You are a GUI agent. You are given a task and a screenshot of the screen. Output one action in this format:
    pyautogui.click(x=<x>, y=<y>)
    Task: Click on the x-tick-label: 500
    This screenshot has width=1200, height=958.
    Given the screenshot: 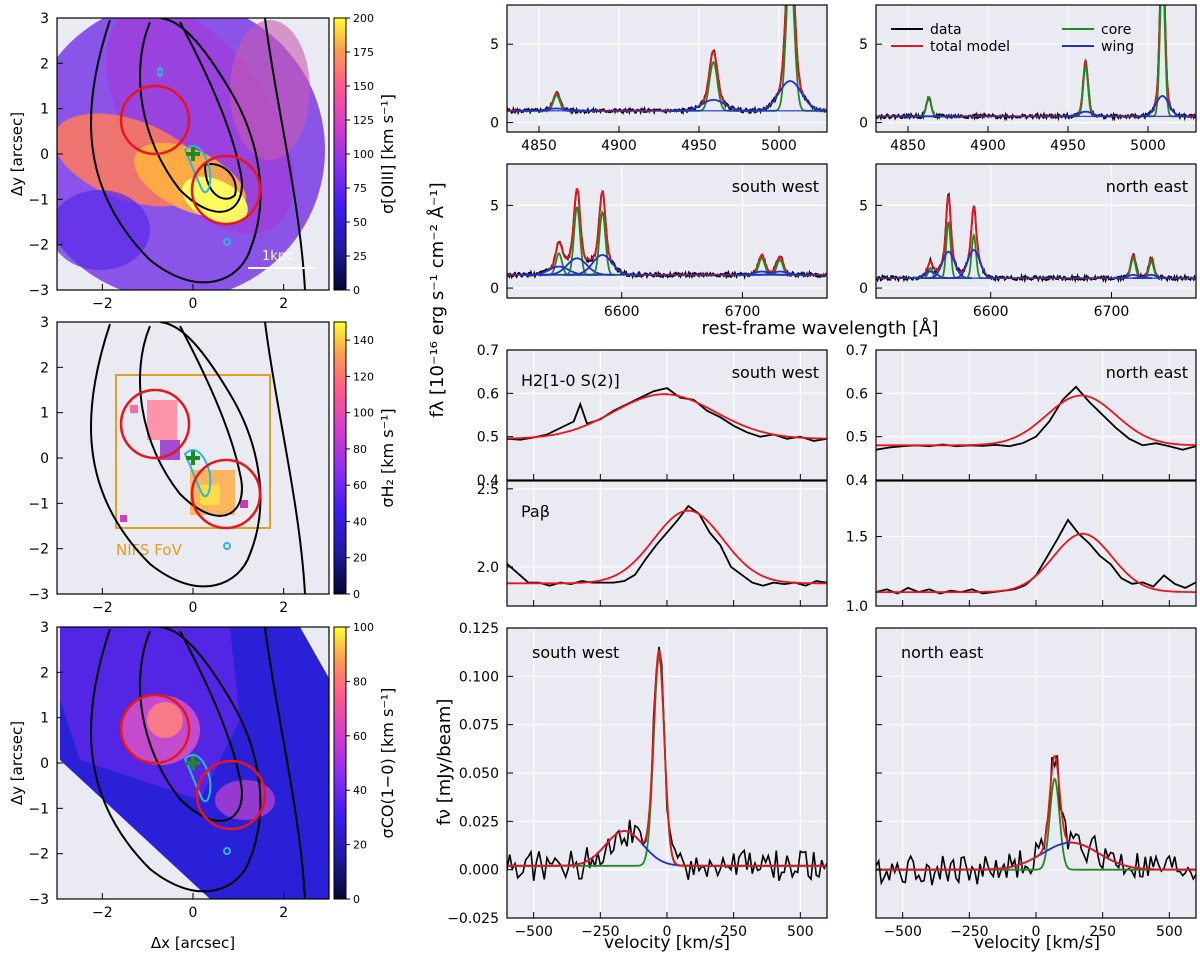 What is the action you would take?
    pyautogui.click(x=800, y=932)
    